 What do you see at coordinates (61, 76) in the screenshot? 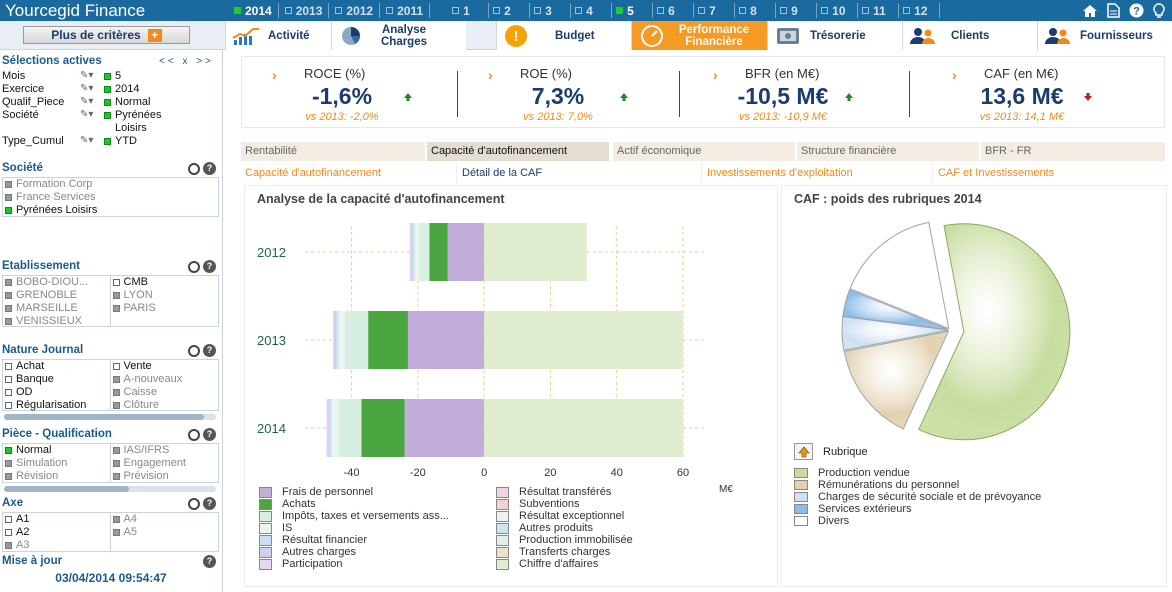
I see `selection-mois: Mois ✎▾ 5` at bounding box center [61, 76].